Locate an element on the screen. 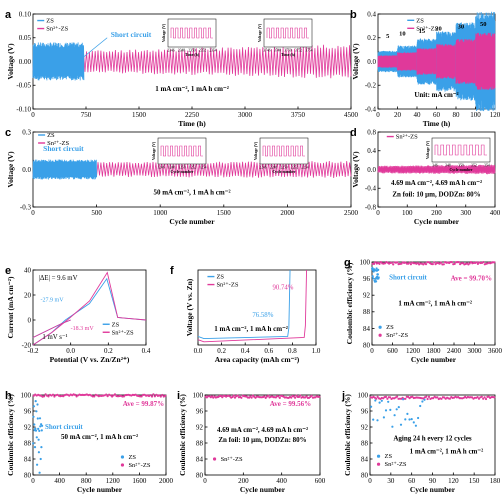 Image resolution: width=503 pixels, height=502 pixels. inset-tick-label: 1252 is located at coordinates (192, 168).